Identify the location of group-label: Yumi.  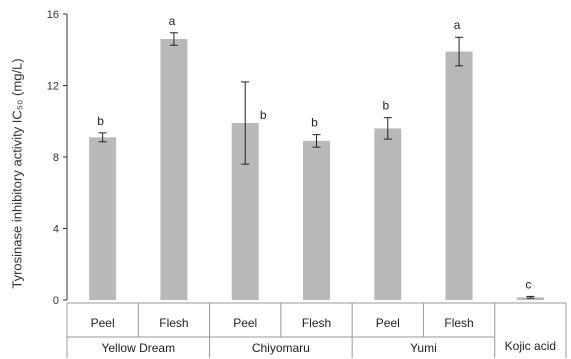
(423, 348).